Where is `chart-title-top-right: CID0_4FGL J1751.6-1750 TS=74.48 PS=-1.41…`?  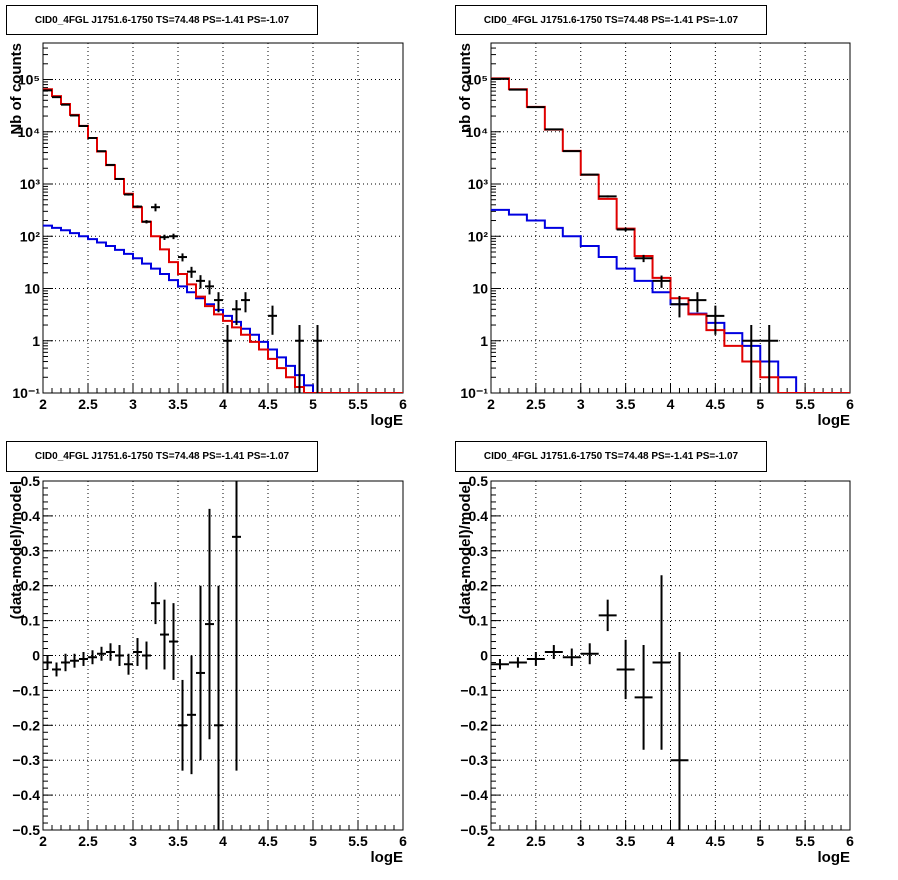
chart-title-top-right: CID0_4FGL J1751.6-1750 TS=74.48 PS=-1.41… is located at coordinates (611, 20).